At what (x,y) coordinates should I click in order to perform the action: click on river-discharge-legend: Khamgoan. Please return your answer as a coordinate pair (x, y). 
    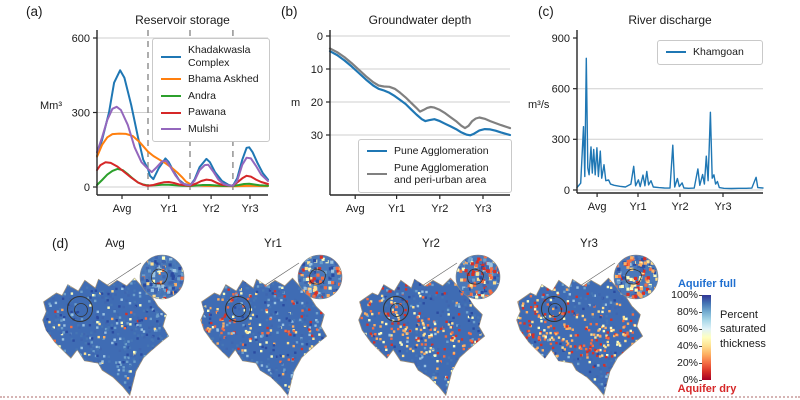
    Looking at the image, I should click on (710, 52).